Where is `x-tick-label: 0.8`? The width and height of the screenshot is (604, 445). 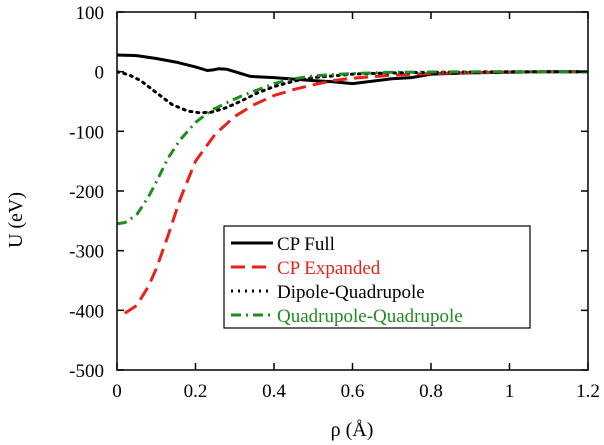 x-tick-label: 0.8 is located at coordinates (431, 391).